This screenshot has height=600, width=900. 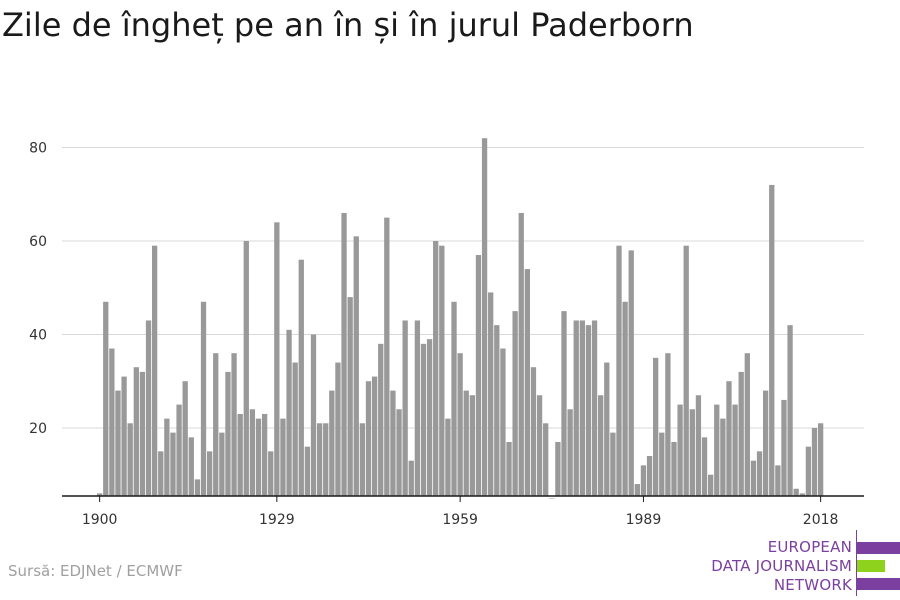 What do you see at coordinates (521, 354) in the screenshot?
I see `bar-1969` at bounding box center [521, 354].